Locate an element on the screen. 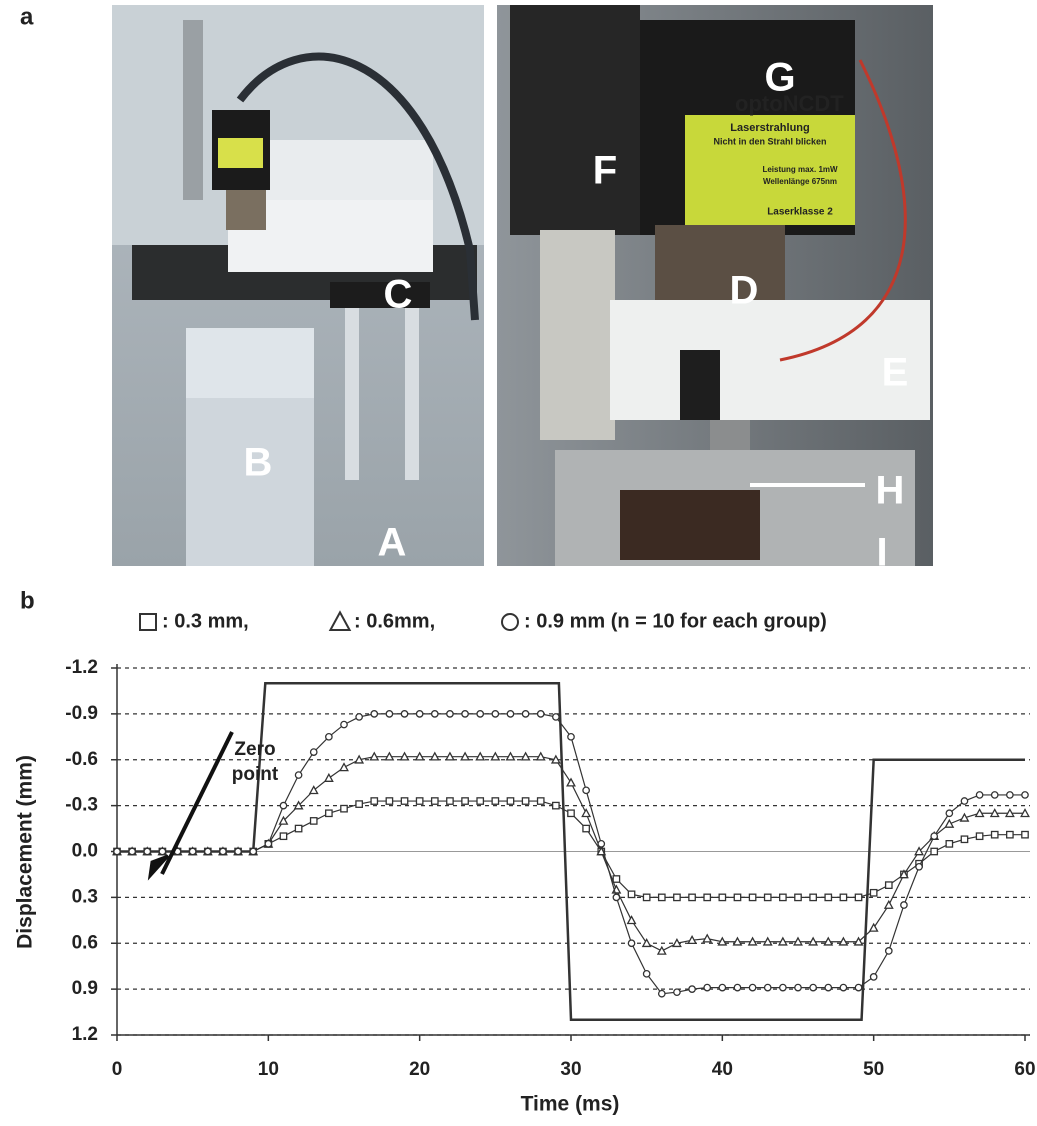 The width and height of the screenshot is (1037, 1126). x-tick-label: 30 is located at coordinates (570, 1069).